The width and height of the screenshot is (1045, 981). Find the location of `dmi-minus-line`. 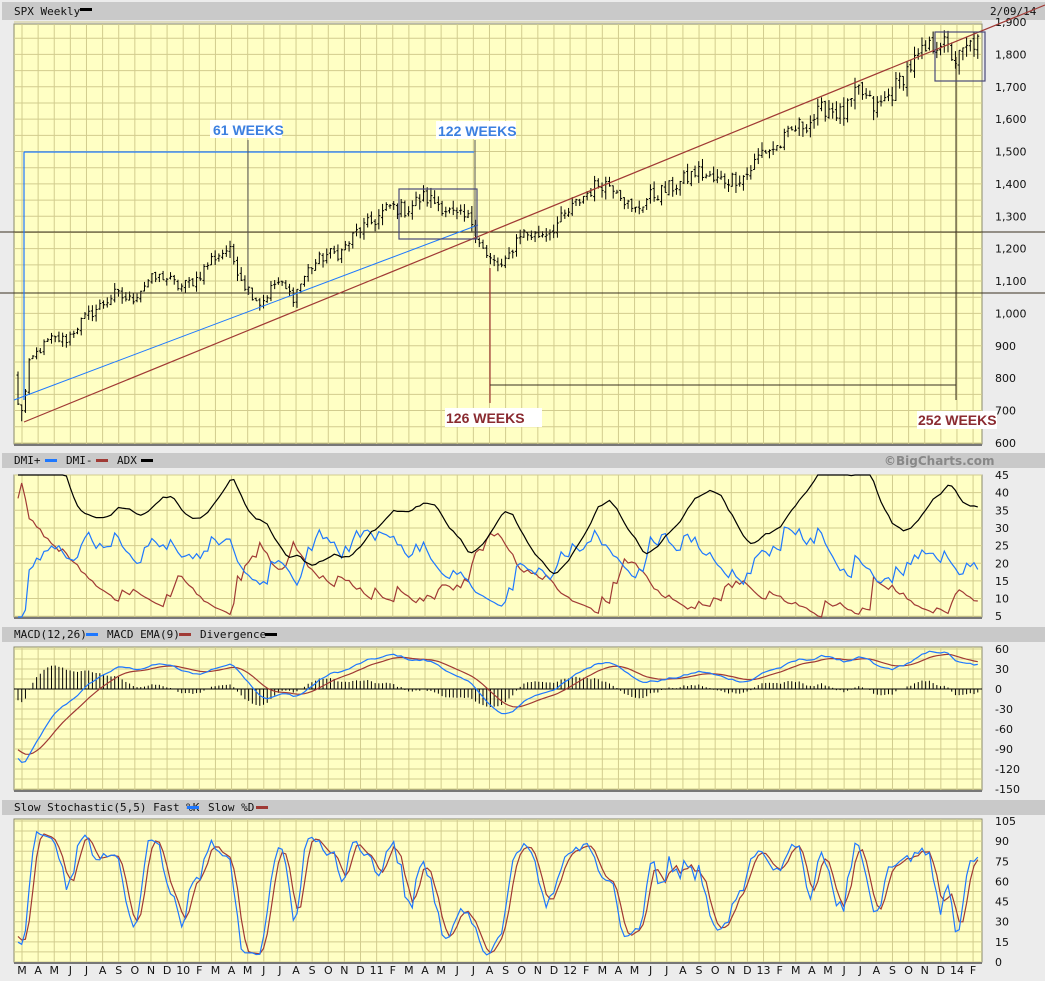

dmi-minus-line is located at coordinates (497, 550).